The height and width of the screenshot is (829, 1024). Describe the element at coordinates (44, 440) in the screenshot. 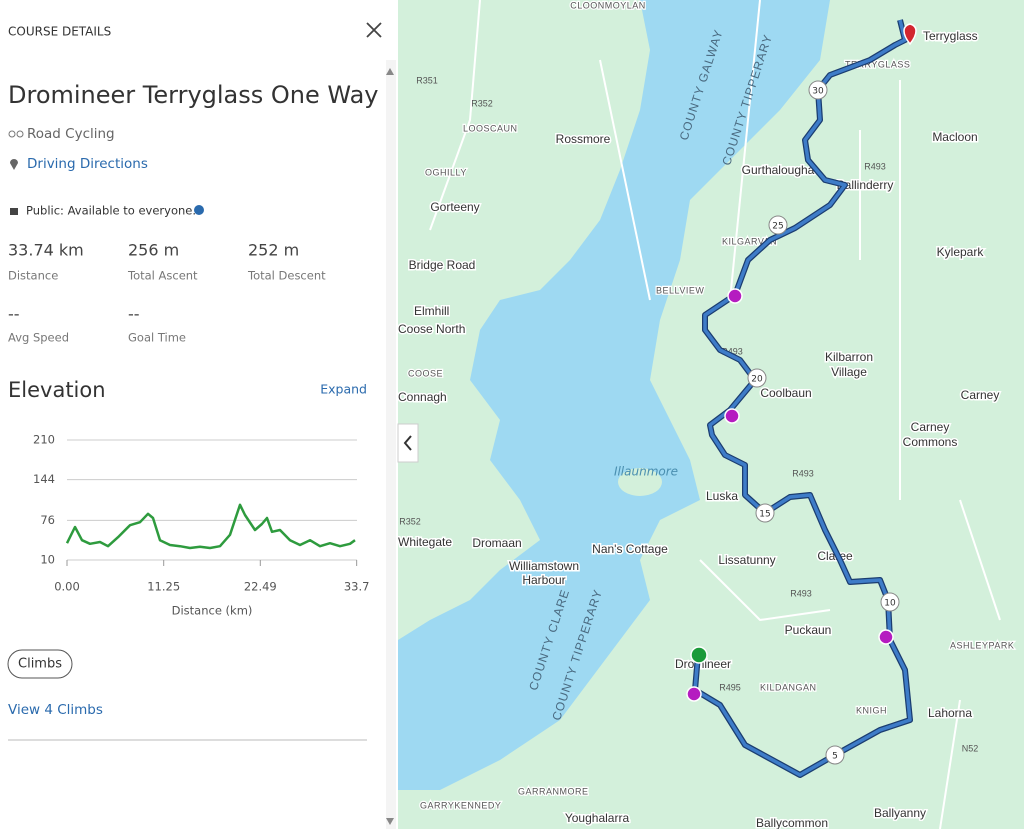

I see `y-tick-label: 210` at that location.